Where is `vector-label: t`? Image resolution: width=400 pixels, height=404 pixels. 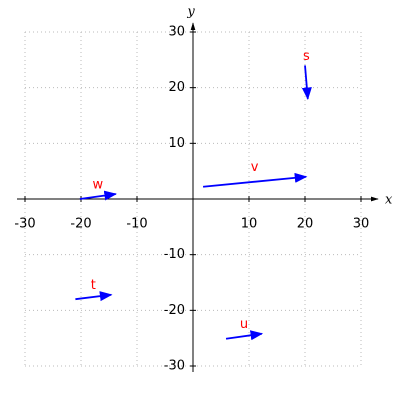 vector-label: t is located at coordinates (93, 285).